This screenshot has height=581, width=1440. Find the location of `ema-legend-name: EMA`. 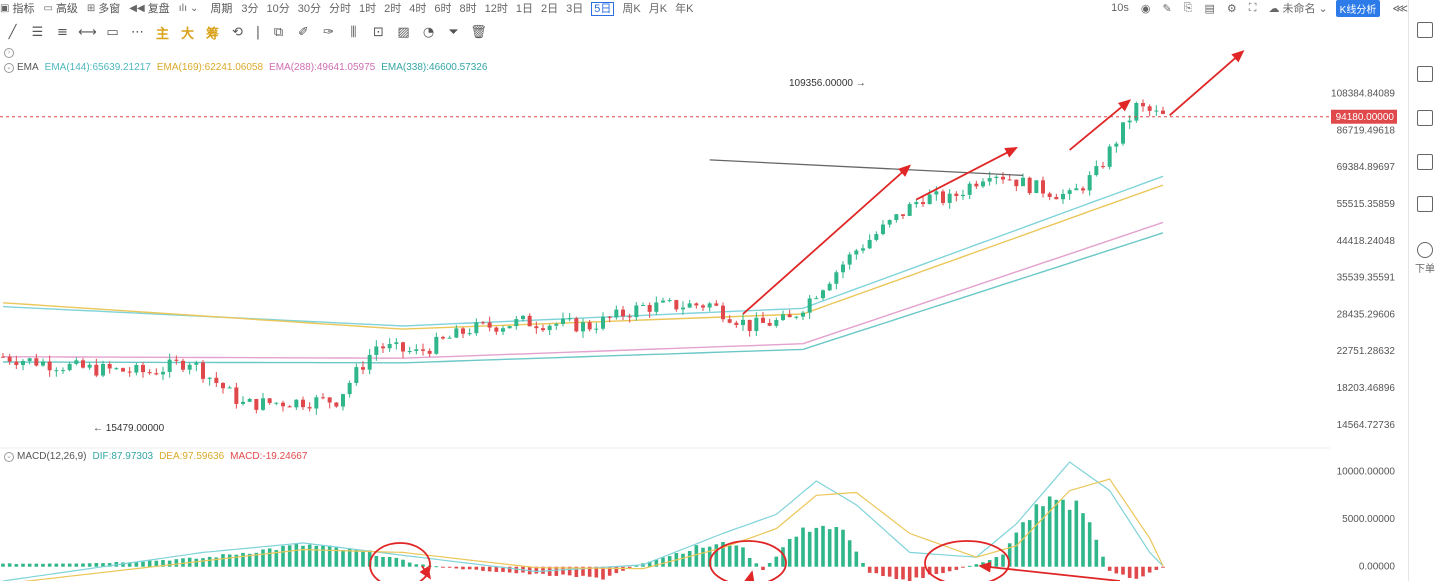

ema-legend-name: EMA is located at coordinates (28, 67).